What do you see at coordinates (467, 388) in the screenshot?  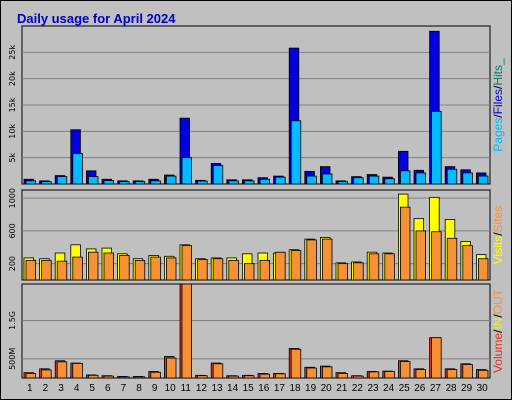 I see `day-label: 29` at bounding box center [467, 388].